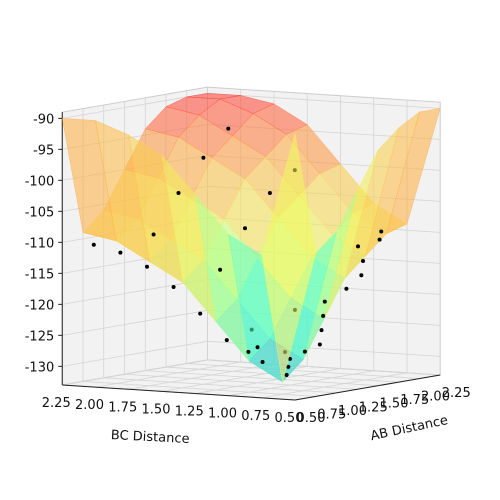  I want to click on x-tick-label: 0.50, so click(311, 418).